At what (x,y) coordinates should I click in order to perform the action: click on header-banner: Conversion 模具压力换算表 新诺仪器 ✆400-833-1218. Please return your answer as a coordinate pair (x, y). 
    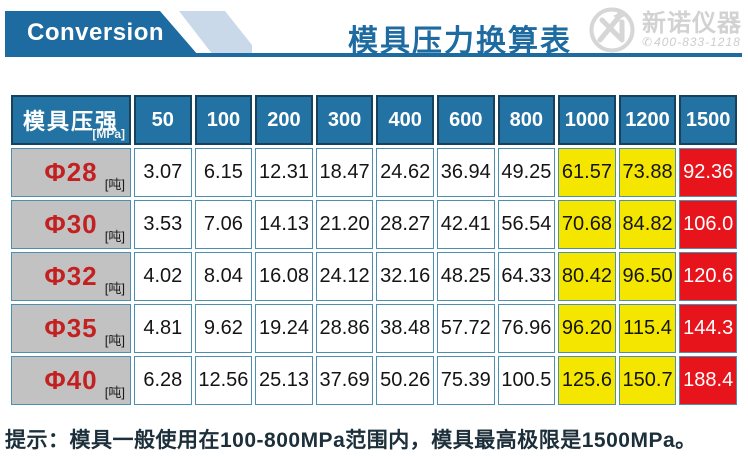
    Looking at the image, I should click on (374, 31).